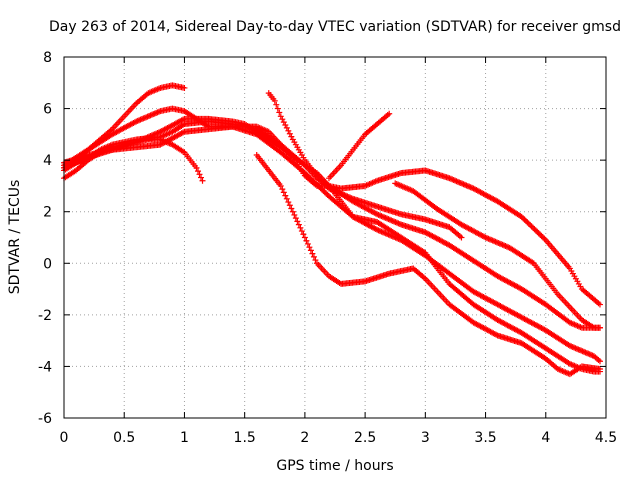 This screenshot has width=640, height=480. I want to click on x-tick-label: 3, so click(425, 438).